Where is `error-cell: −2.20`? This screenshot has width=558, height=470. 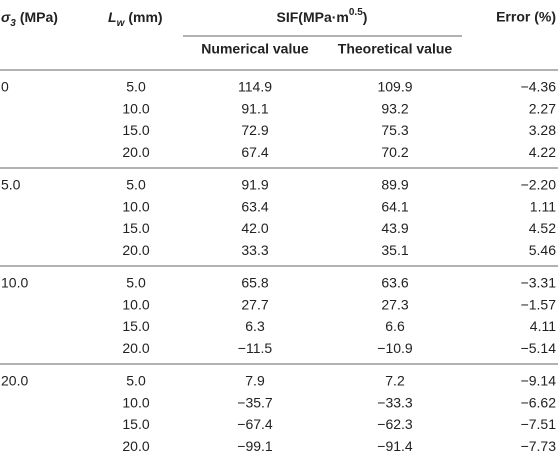
error-cell: −2.20 is located at coordinates (539, 185).